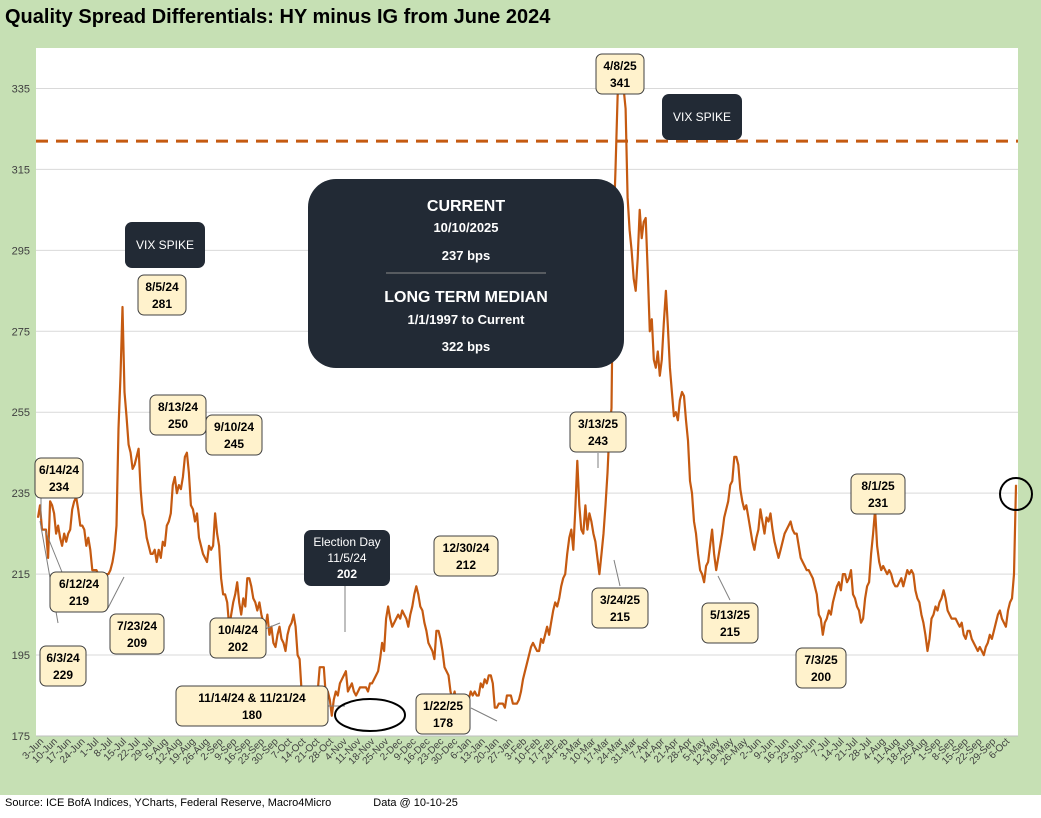  What do you see at coordinates (878, 503) in the screenshot?
I see `callout-value: 231` at bounding box center [878, 503].